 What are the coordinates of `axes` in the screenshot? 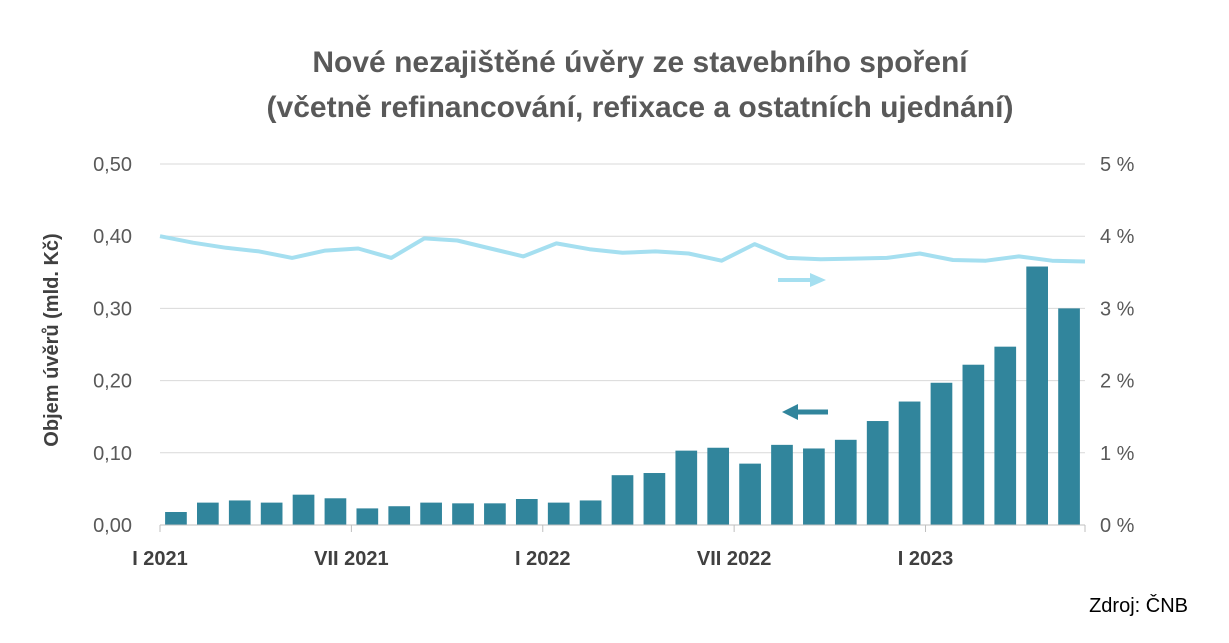 It's located at (622, 528).